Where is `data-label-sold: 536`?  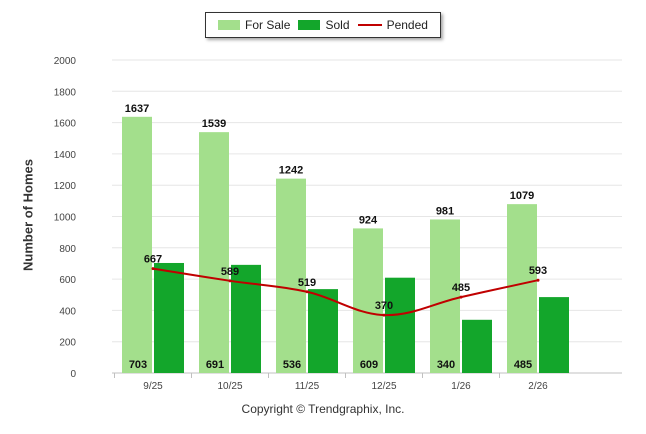 data-label-sold: 536 is located at coordinates (292, 365).